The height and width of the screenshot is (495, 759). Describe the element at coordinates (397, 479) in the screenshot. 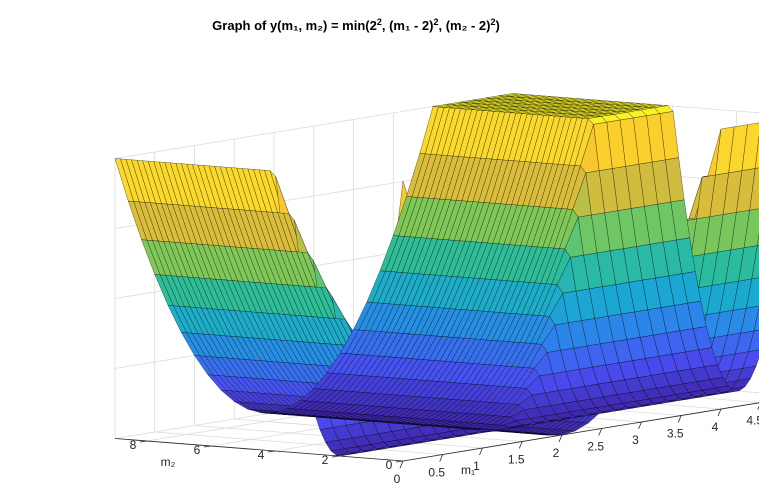

I see `x-tick-label: 0` at that location.